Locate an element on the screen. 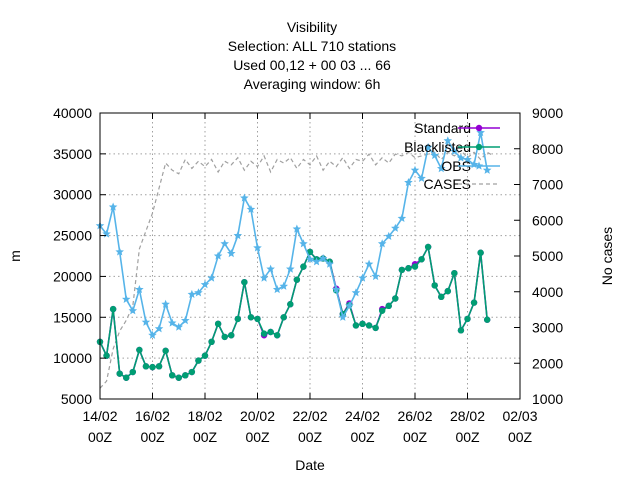 The image size is (640, 480). x-tick-label: 18/02 is located at coordinates (204, 416).